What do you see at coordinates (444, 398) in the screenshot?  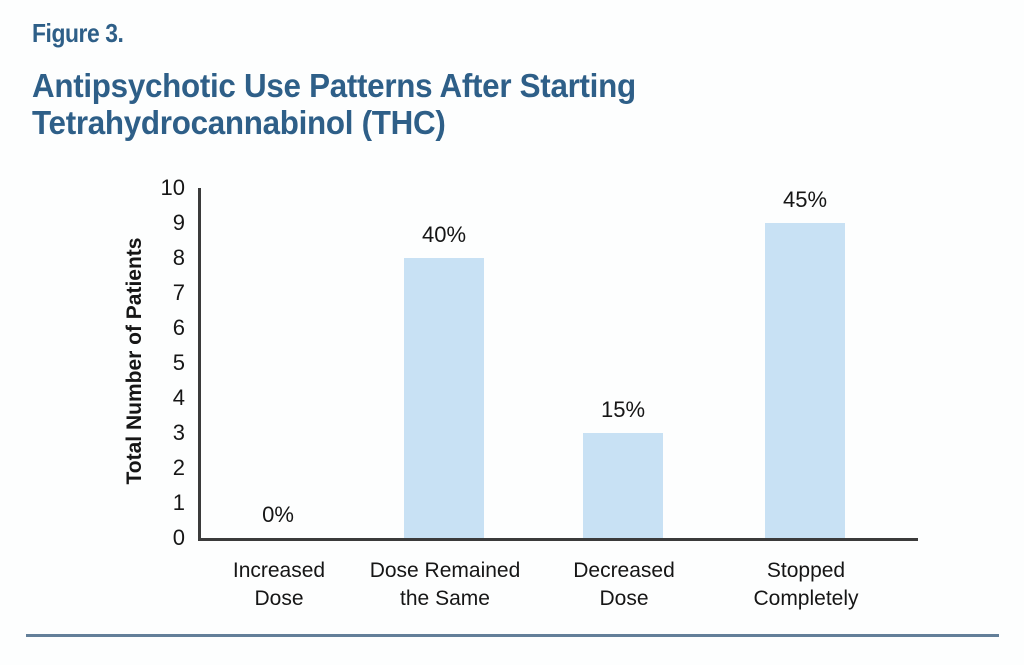 I see `bar-dose-remained-same` at bounding box center [444, 398].